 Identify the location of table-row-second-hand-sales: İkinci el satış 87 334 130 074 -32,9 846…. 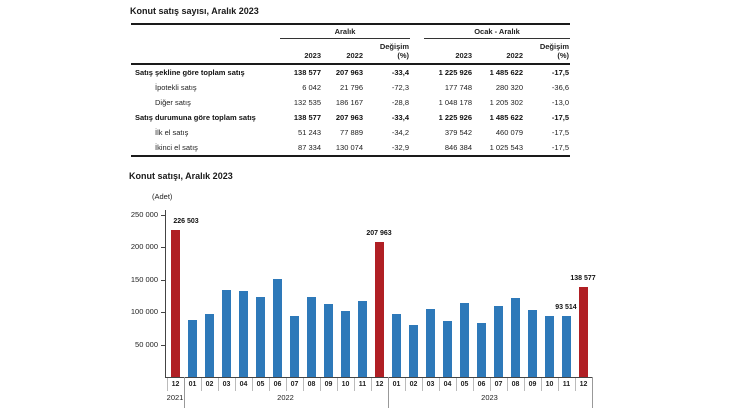
(350, 148).